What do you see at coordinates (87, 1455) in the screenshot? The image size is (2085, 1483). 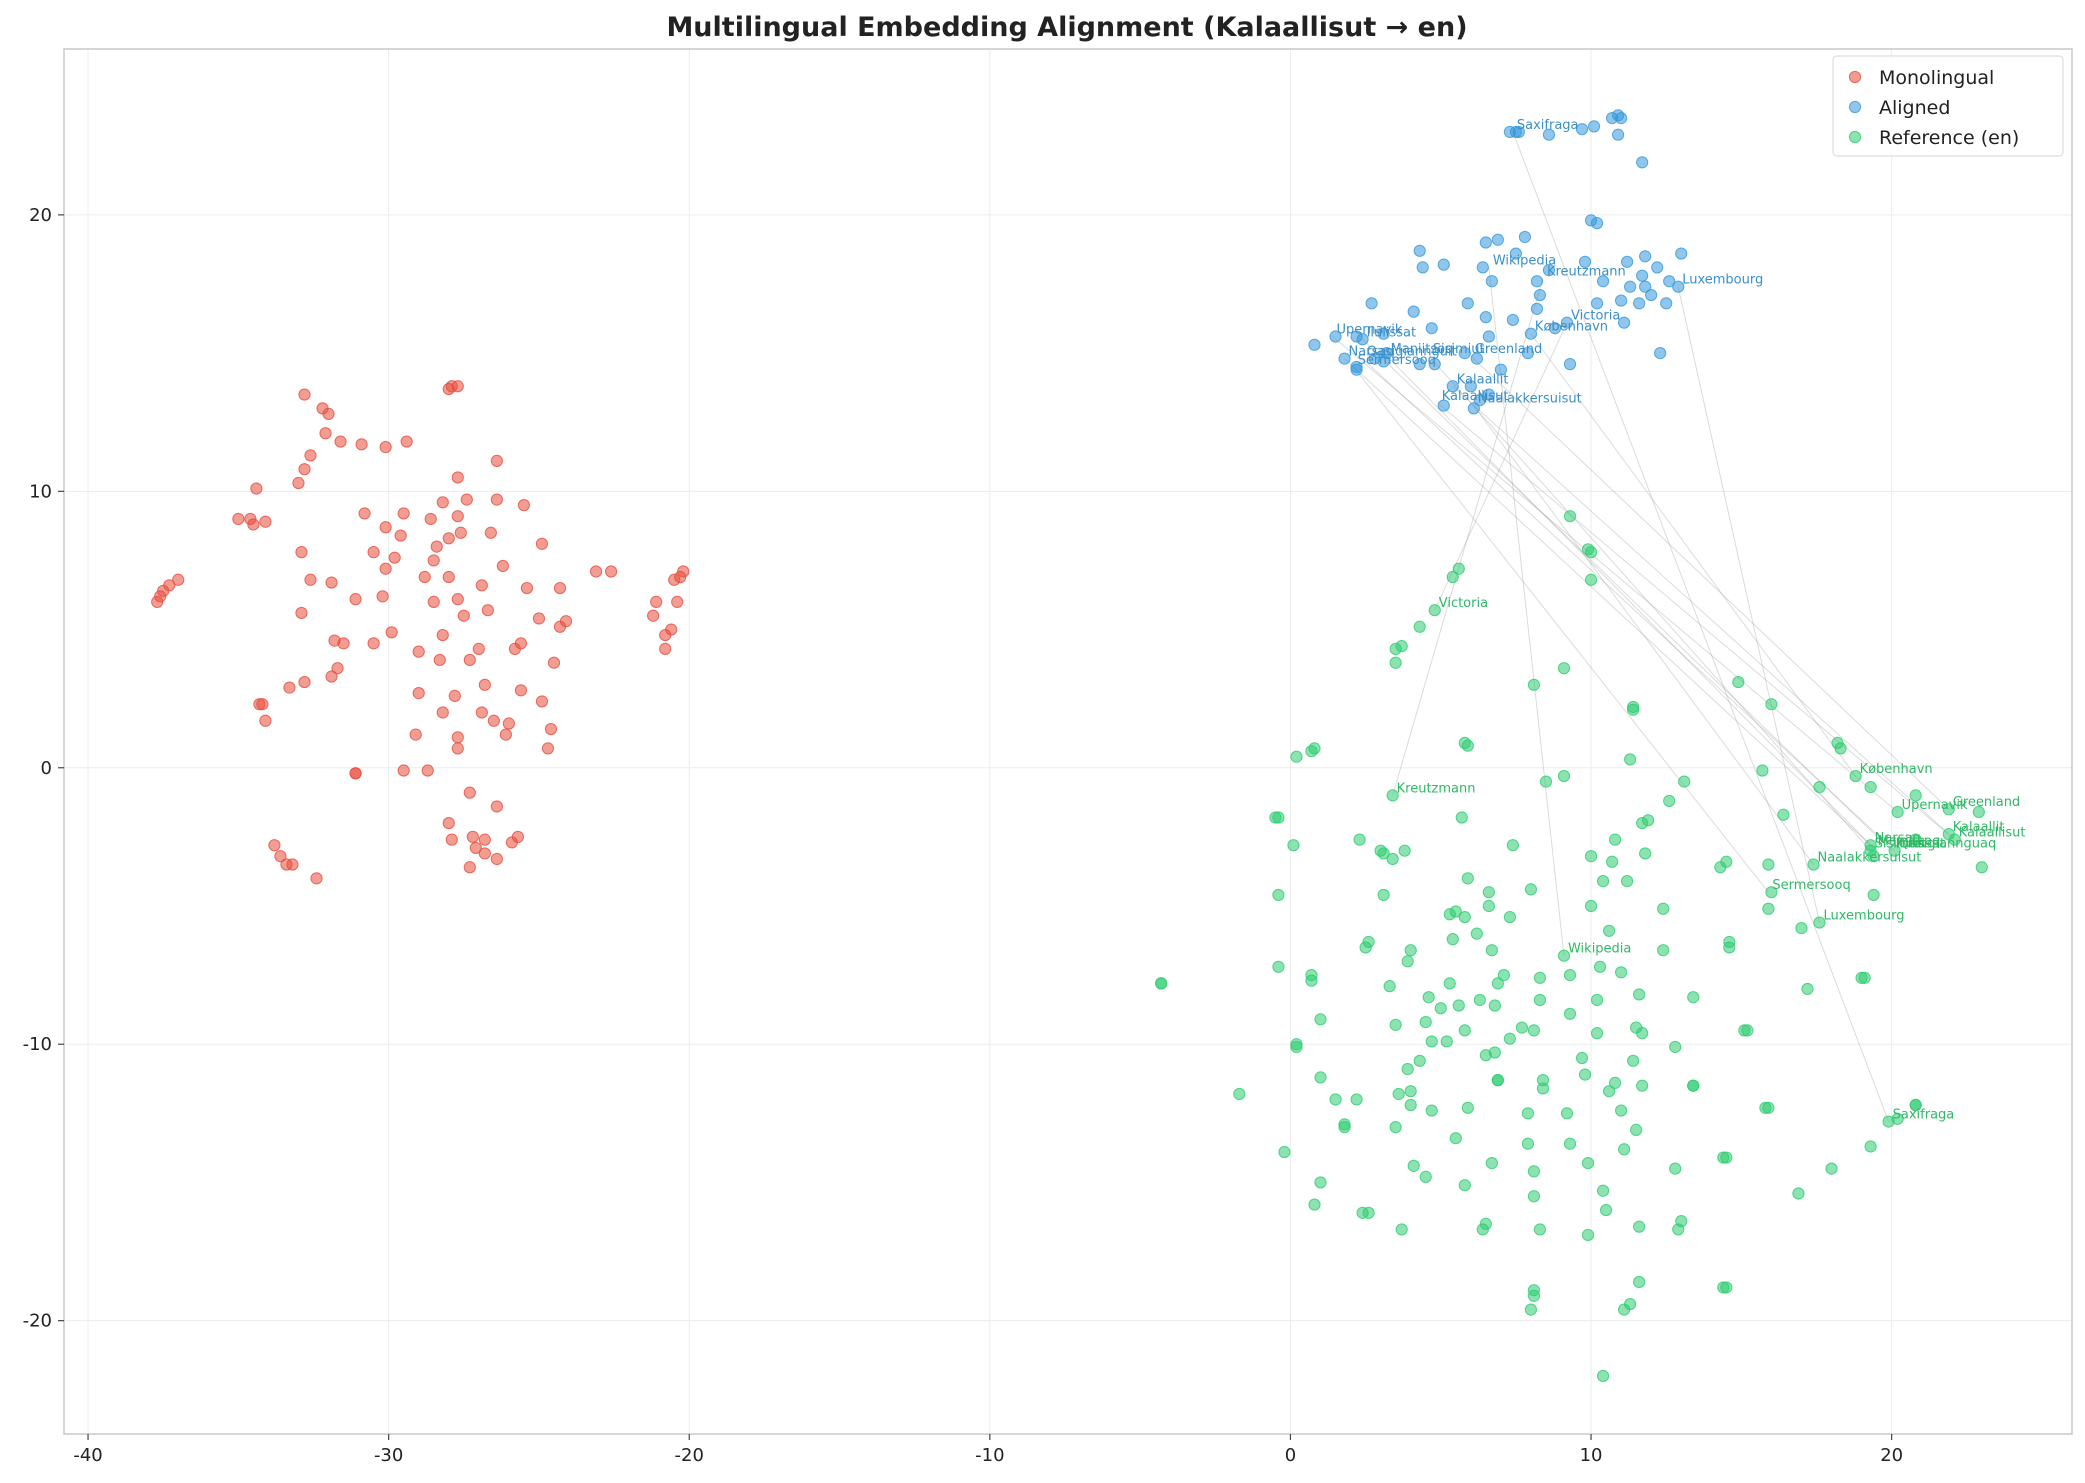 I see `x-tick-label: -40` at bounding box center [87, 1455].